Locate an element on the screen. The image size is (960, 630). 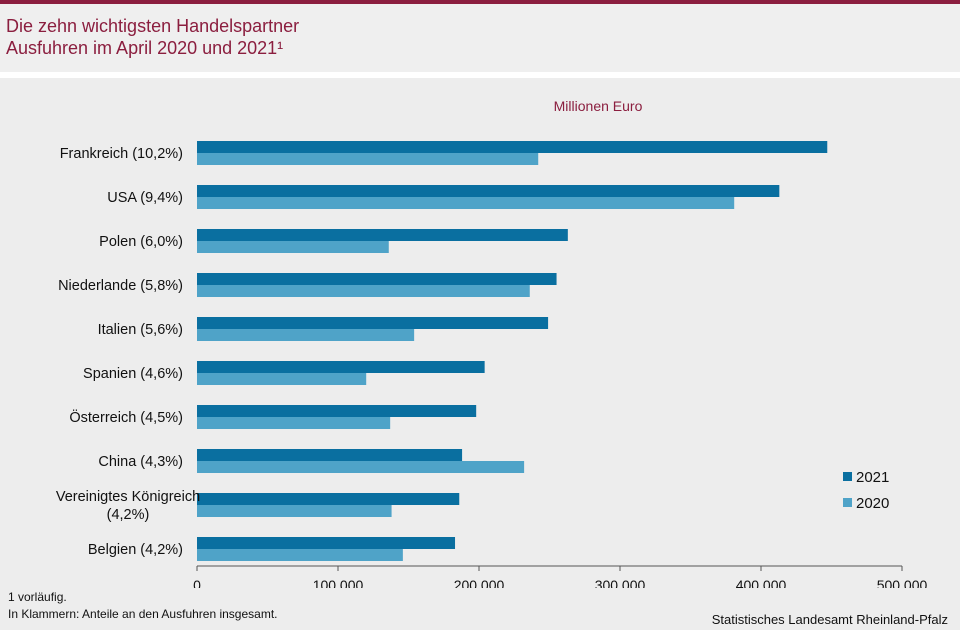
source-credit: Statistisches Landesamt Rheinland-Pfalz is located at coordinates (829, 619).